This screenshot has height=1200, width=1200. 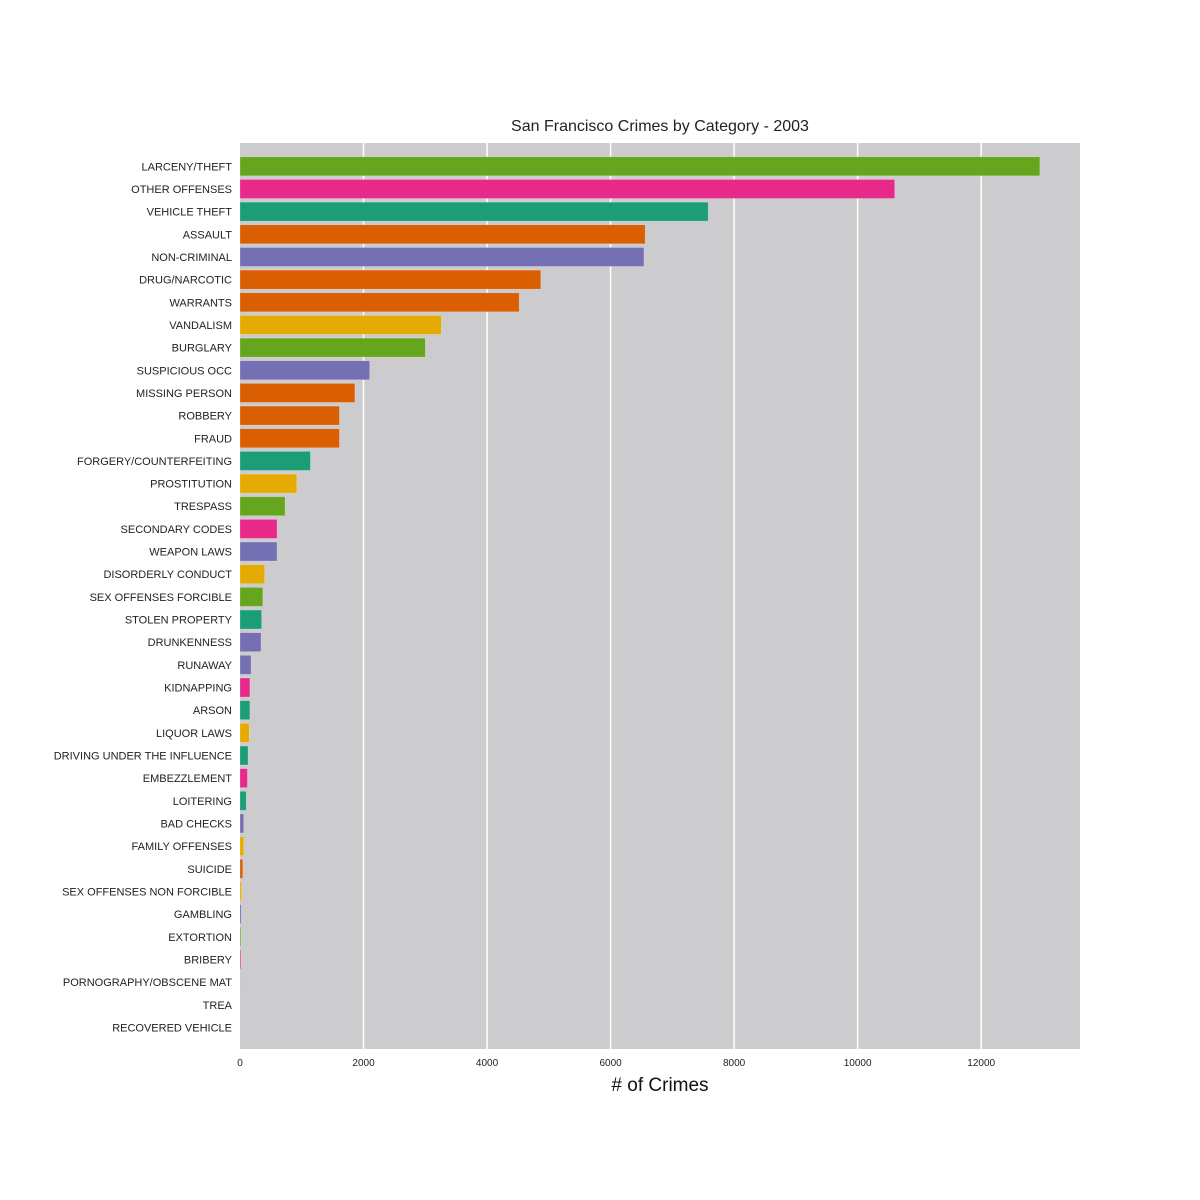 What do you see at coordinates (179, 621) in the screenshot?
I see `category-label: STOLEN PROPERTY` at bounding box center [179, 621].